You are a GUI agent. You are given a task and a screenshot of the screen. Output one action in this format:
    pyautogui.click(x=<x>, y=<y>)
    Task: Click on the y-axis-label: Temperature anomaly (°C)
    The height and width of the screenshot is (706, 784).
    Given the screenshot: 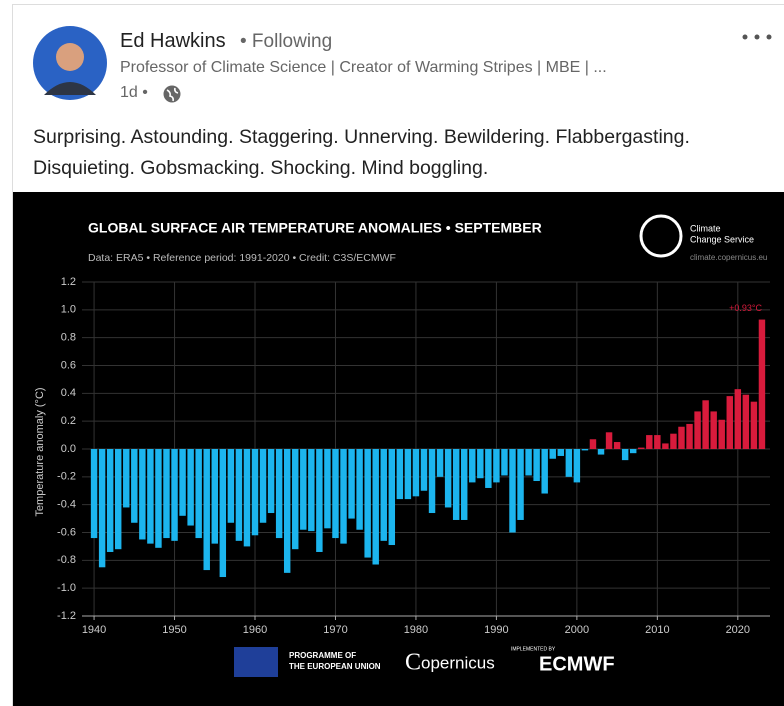 What is the action you would take?
    pyautogui.click(x=40, y=451)
    